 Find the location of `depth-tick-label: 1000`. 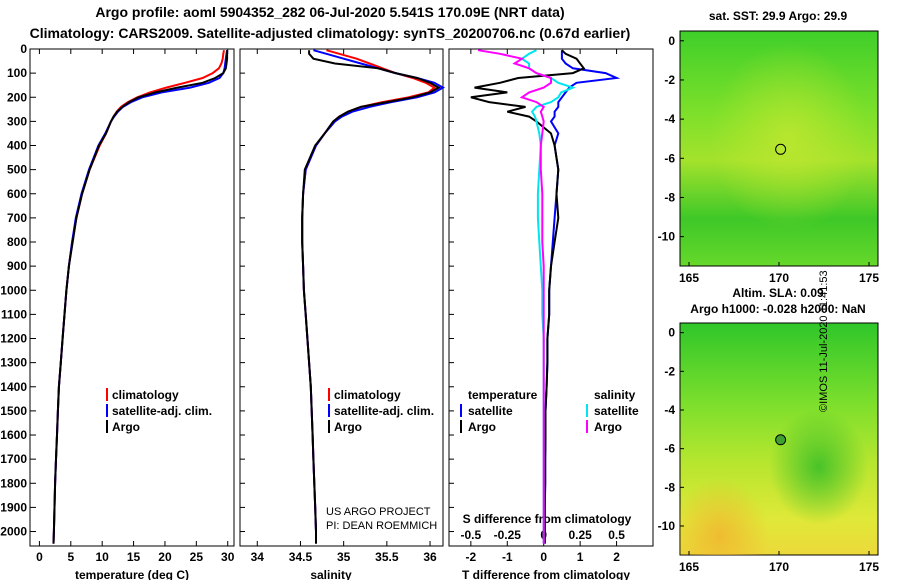

depth-tick-label: 1000 is located at coordinates (13, 290).